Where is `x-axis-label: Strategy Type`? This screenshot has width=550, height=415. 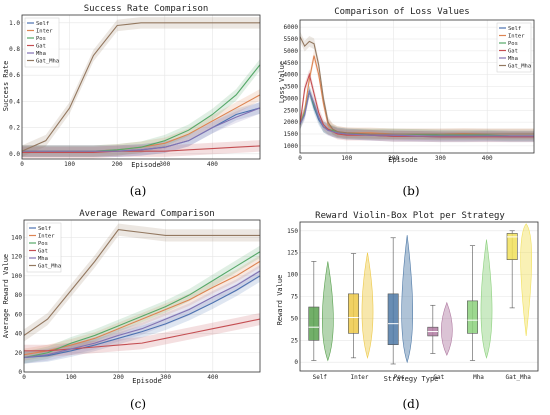
x-axis-label: Strategy Type is located at coordinates (411, 379).